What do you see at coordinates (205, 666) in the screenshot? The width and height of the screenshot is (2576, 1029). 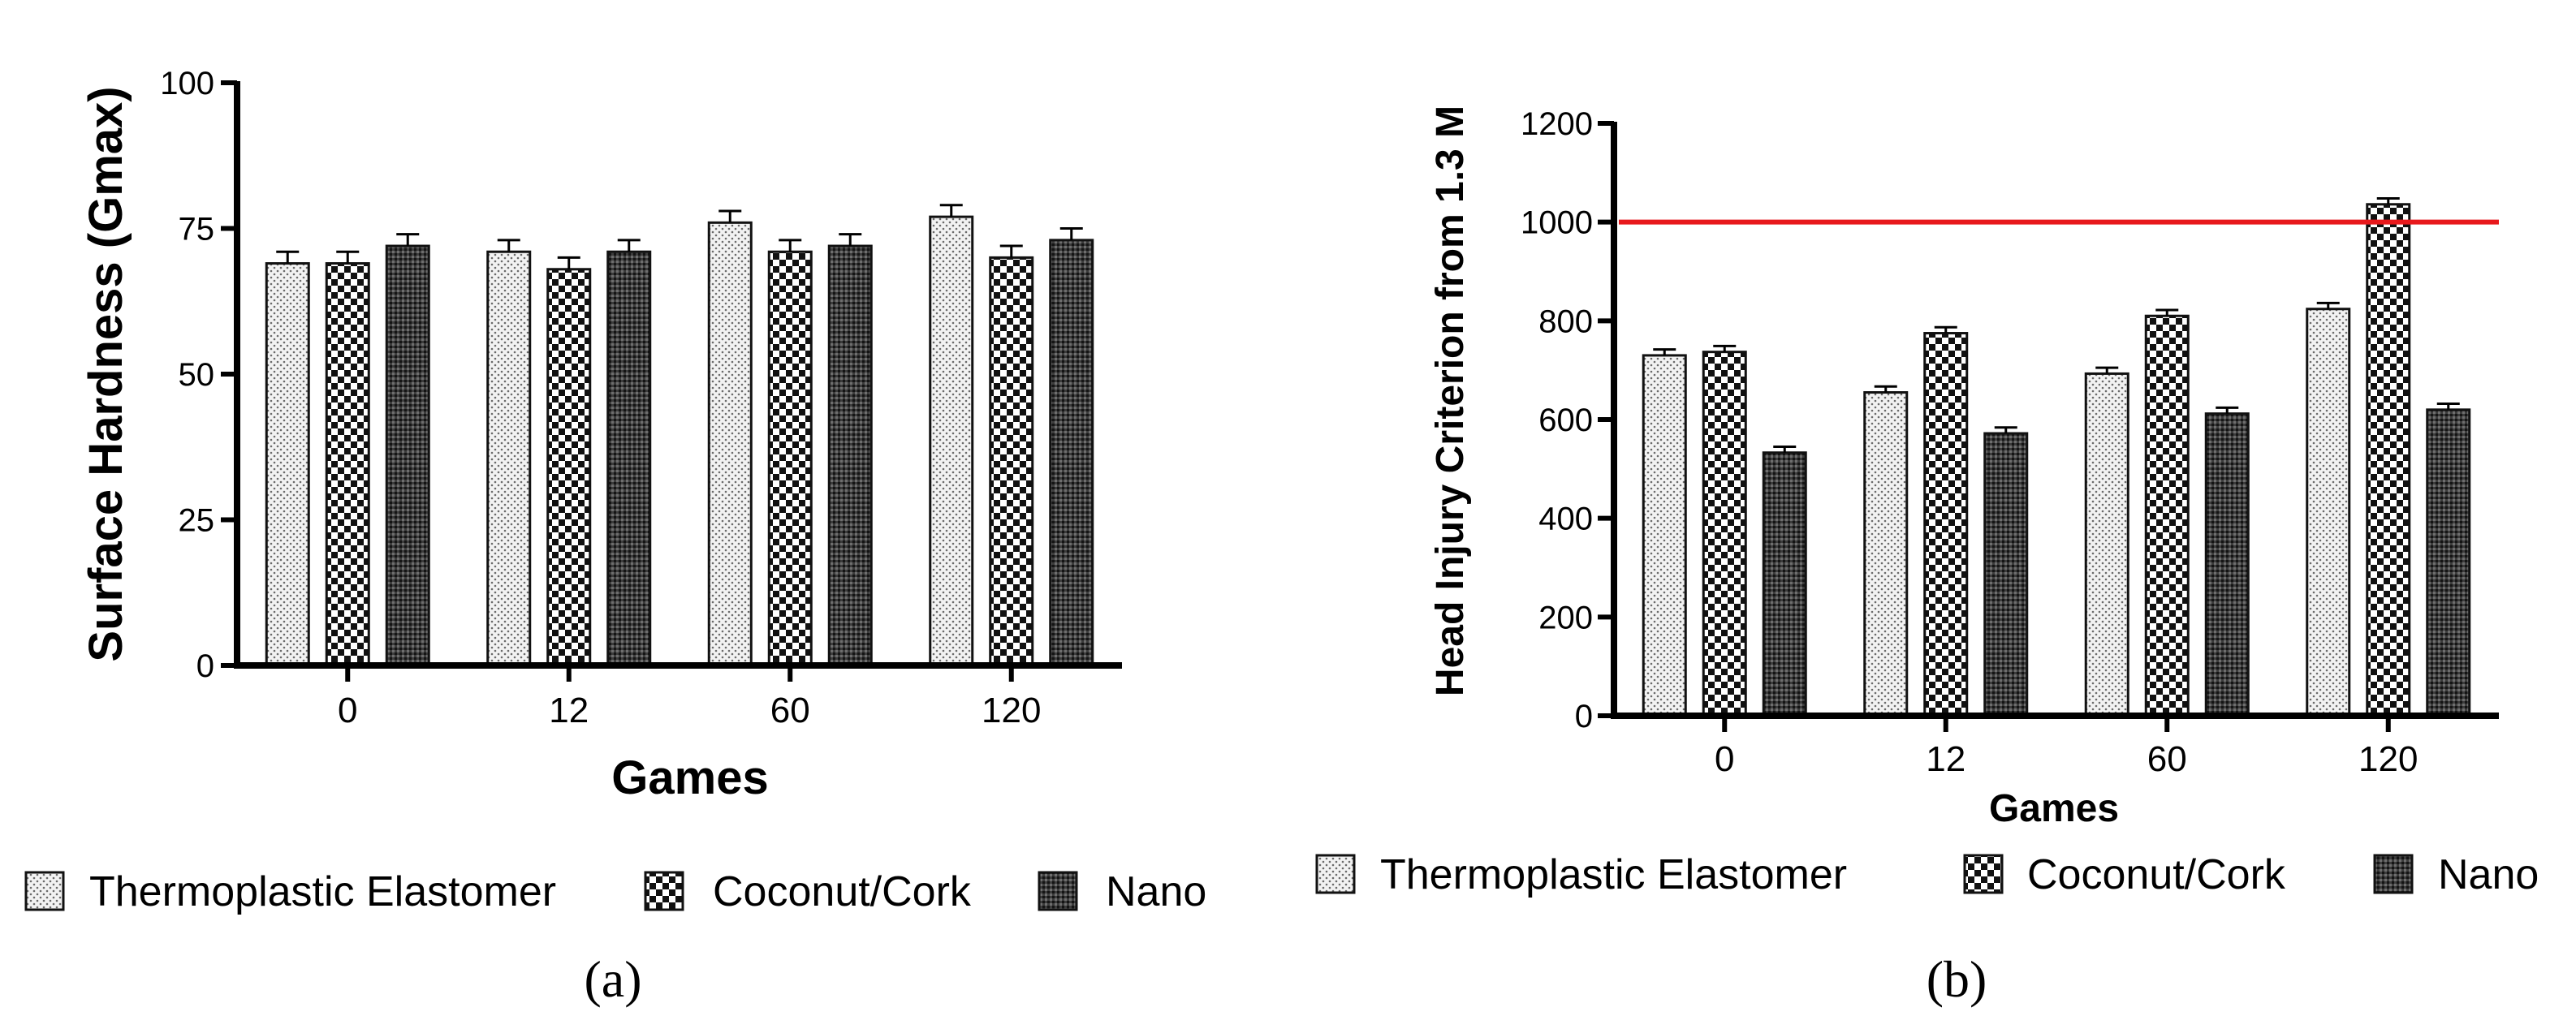 I see `chart-a-y-tick-label: 0` at bounding box center [205, 666].